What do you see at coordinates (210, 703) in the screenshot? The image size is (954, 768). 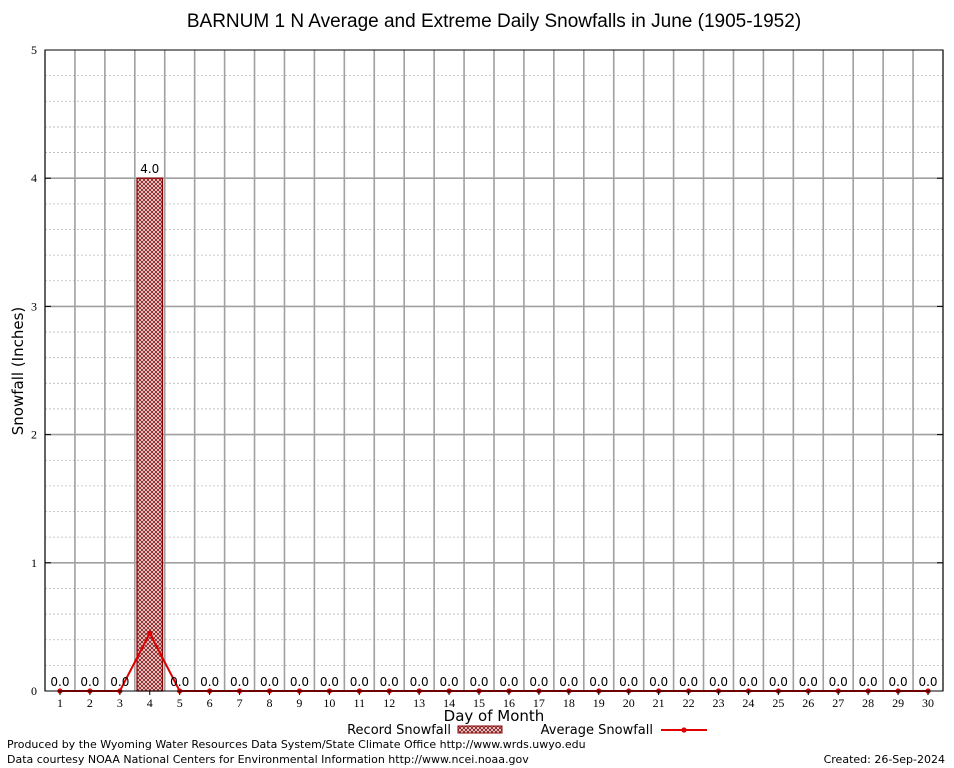 I see `x-tick-label: 6` at bounding box center [210, 703].